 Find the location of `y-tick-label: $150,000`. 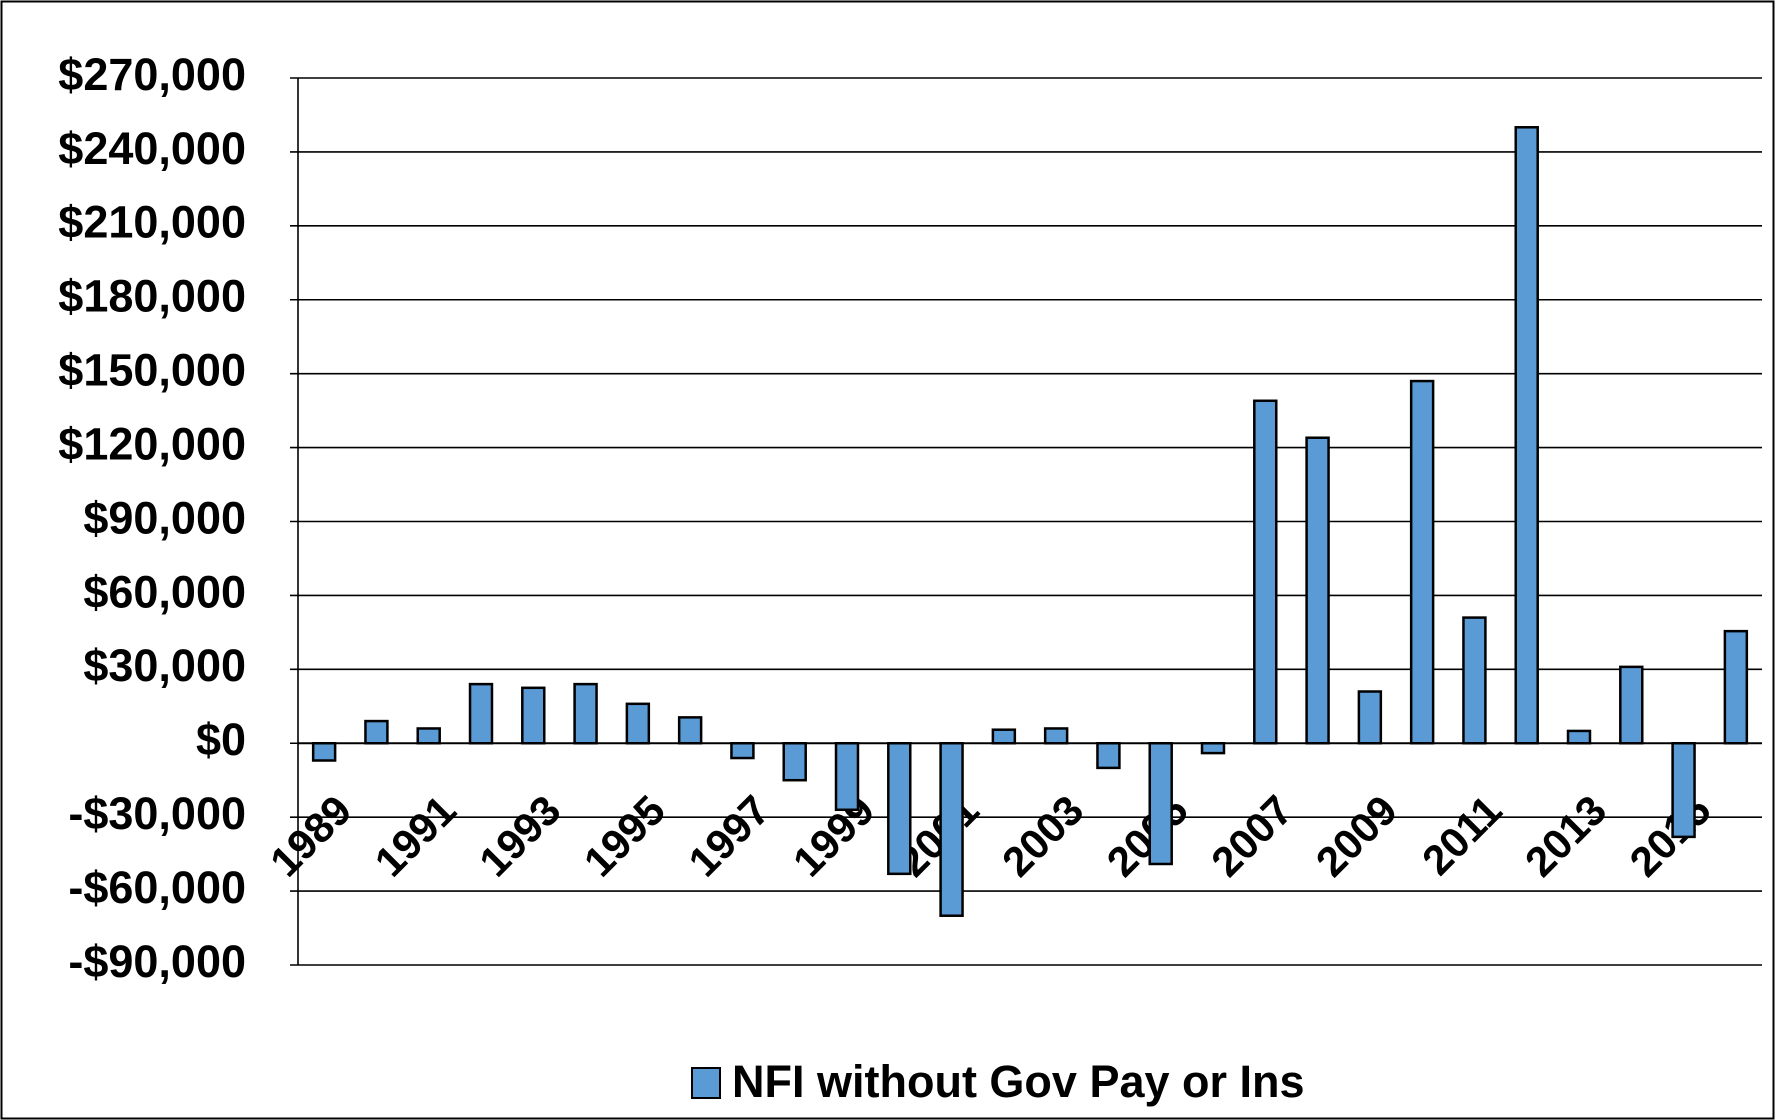

y-tick-label: $150,000 is located at coordinates (152, 370).